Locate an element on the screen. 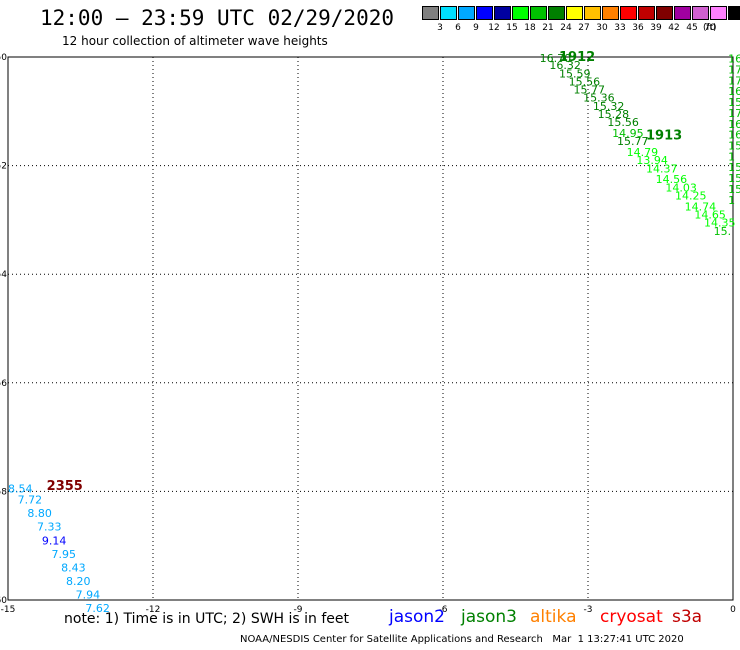  swh-value: 16.30 is located at coordinates (734, 59).